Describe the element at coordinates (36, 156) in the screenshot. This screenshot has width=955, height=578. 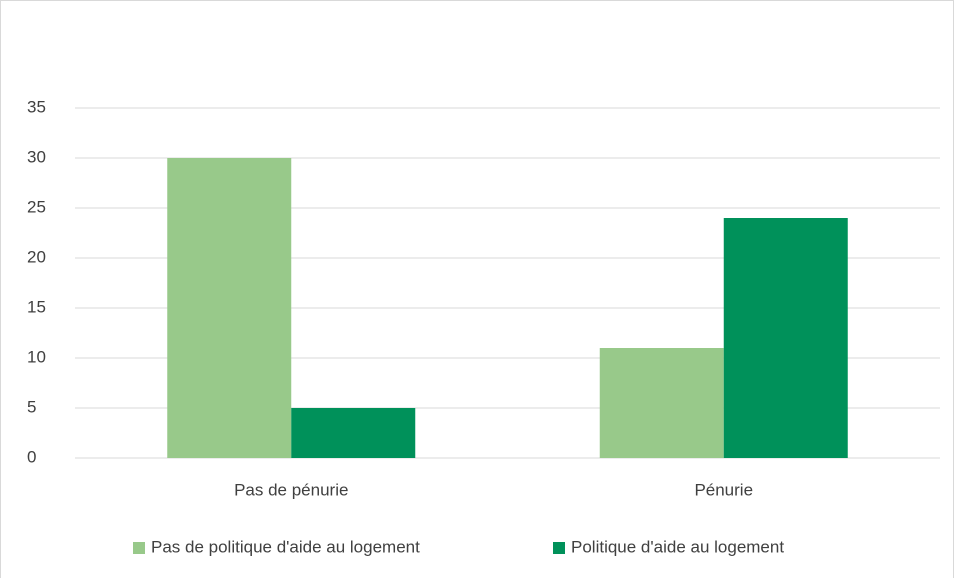
I see `y-tick-label: 30` at that location.